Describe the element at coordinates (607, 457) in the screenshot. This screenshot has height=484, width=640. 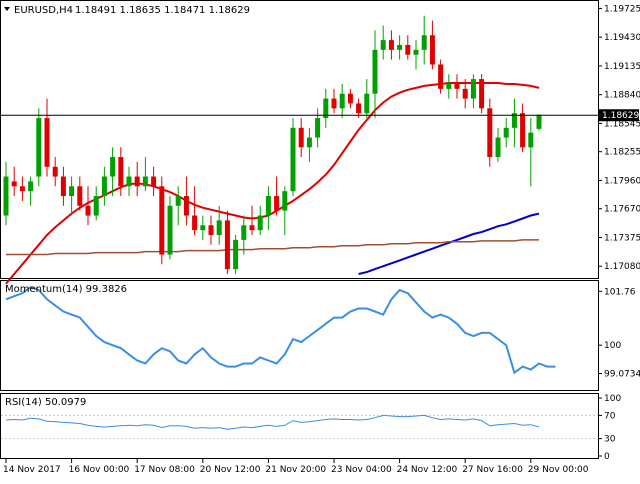
I see `rsi-tick-label: 0` at that location.